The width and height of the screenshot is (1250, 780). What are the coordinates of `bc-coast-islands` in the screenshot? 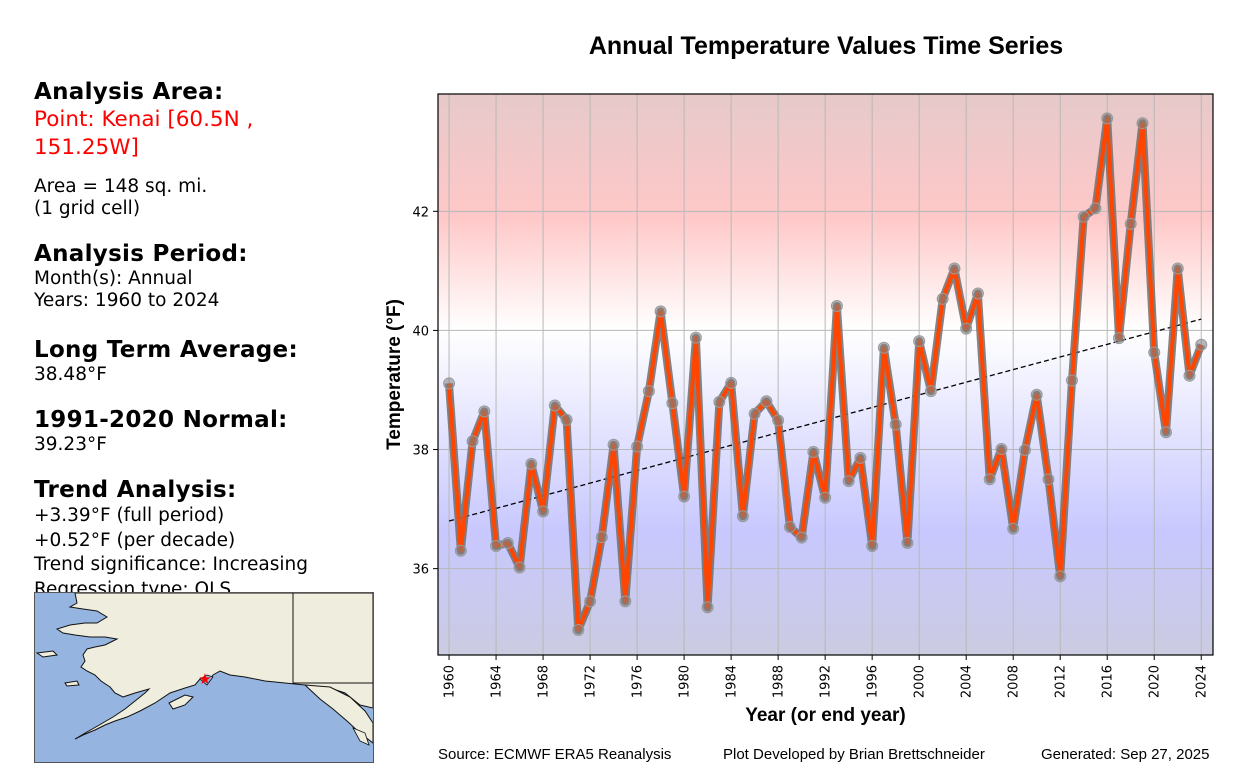 It's located at (361, 736).